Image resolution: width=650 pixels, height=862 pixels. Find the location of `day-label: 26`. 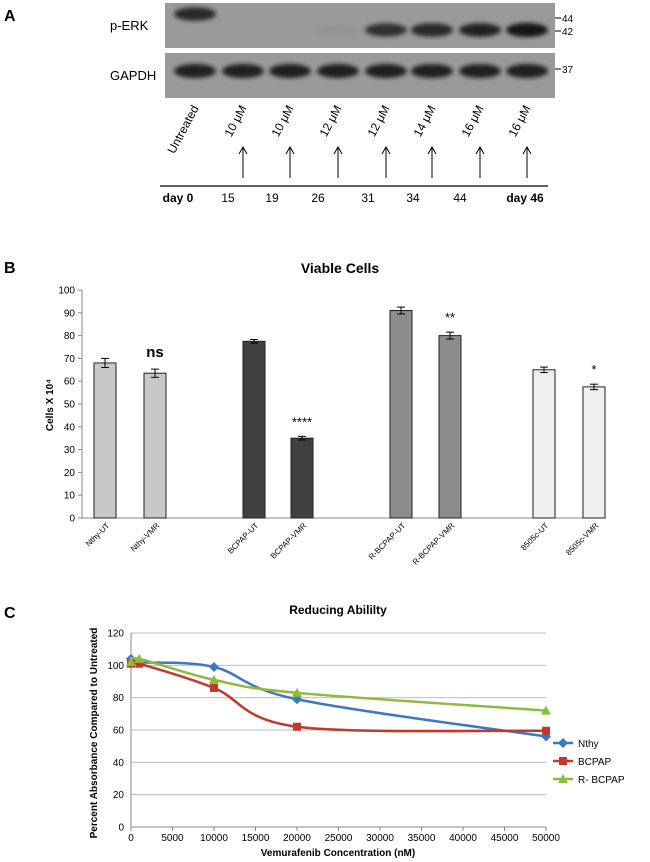

day-label: 26 is located at coordinates (318, 198).